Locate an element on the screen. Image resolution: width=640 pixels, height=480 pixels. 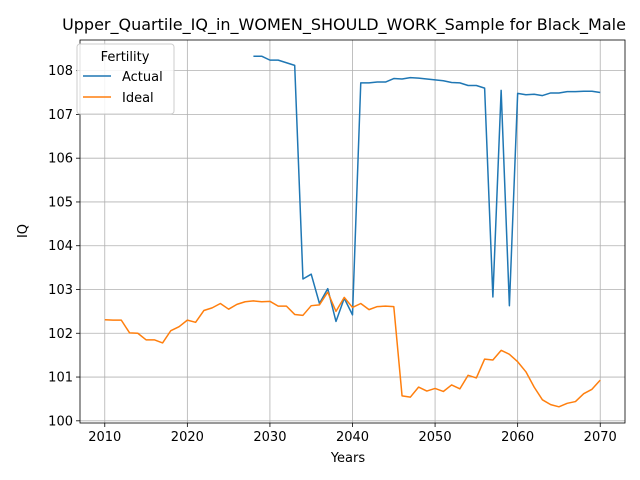
x-tick-label: 2070 is located at coordinates (600, 437).